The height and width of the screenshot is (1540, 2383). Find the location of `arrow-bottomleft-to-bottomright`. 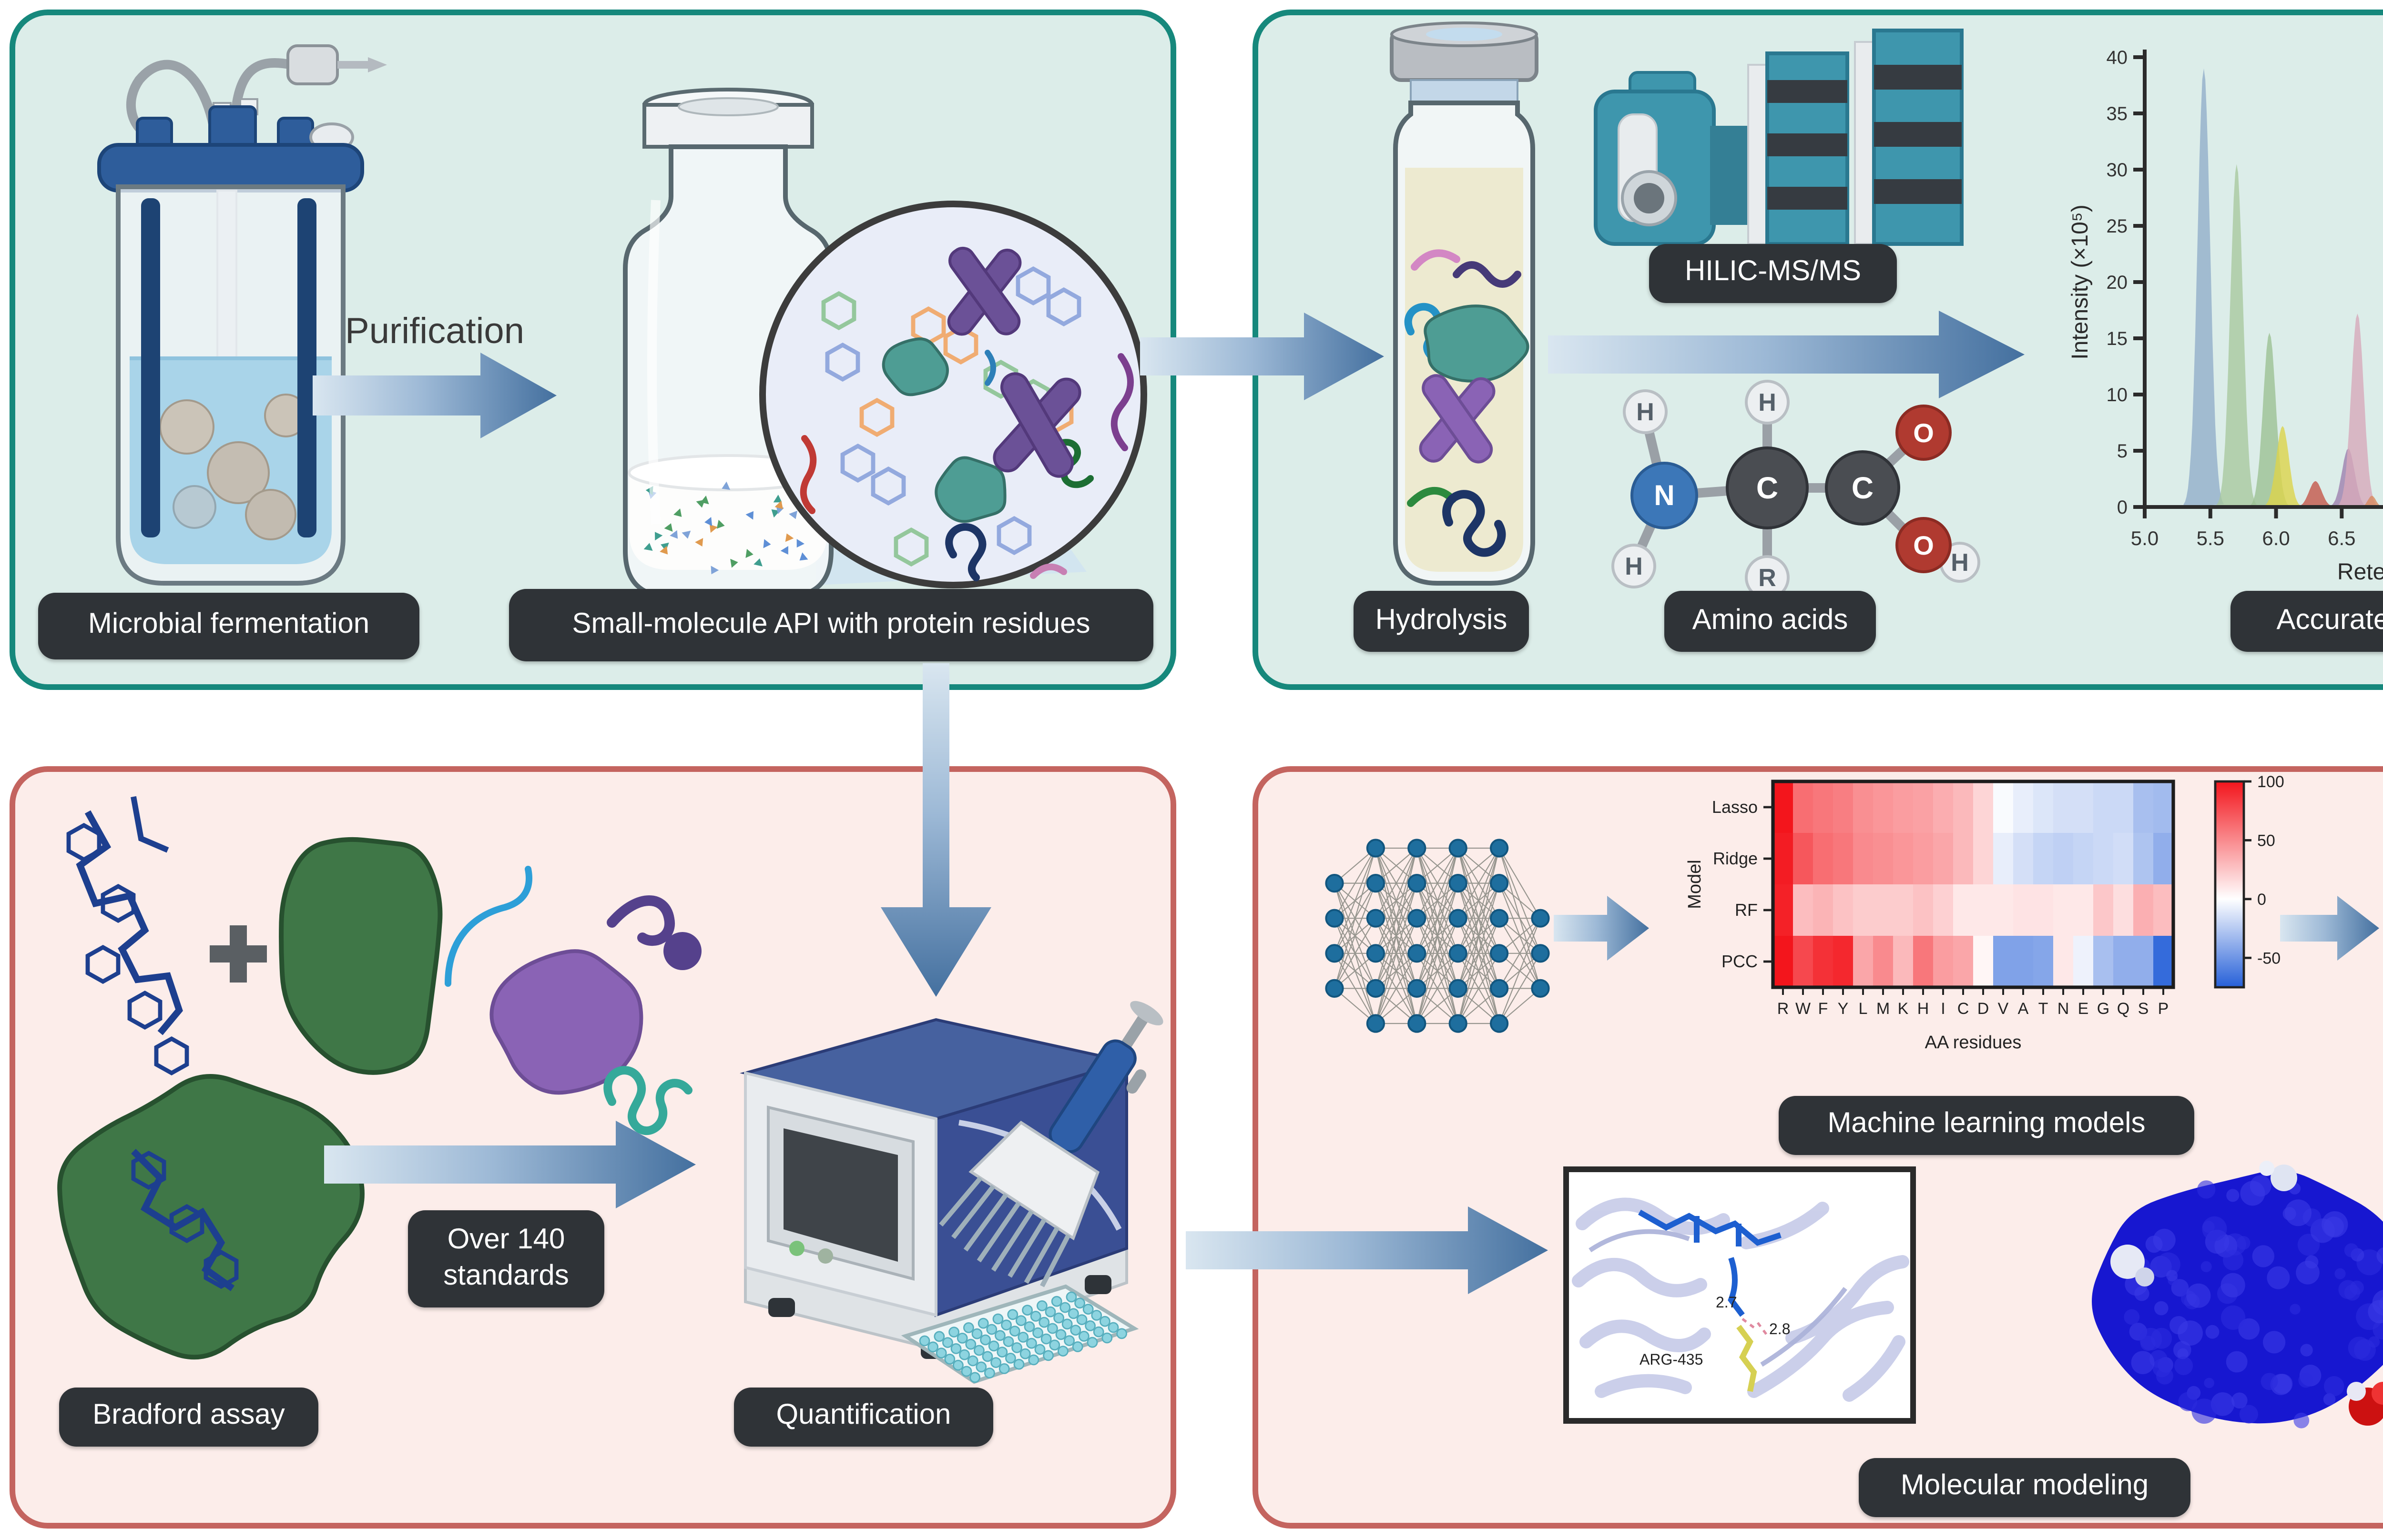

arrow-bottomleft-to-bottomright is located at coordinates (1367, 1250).